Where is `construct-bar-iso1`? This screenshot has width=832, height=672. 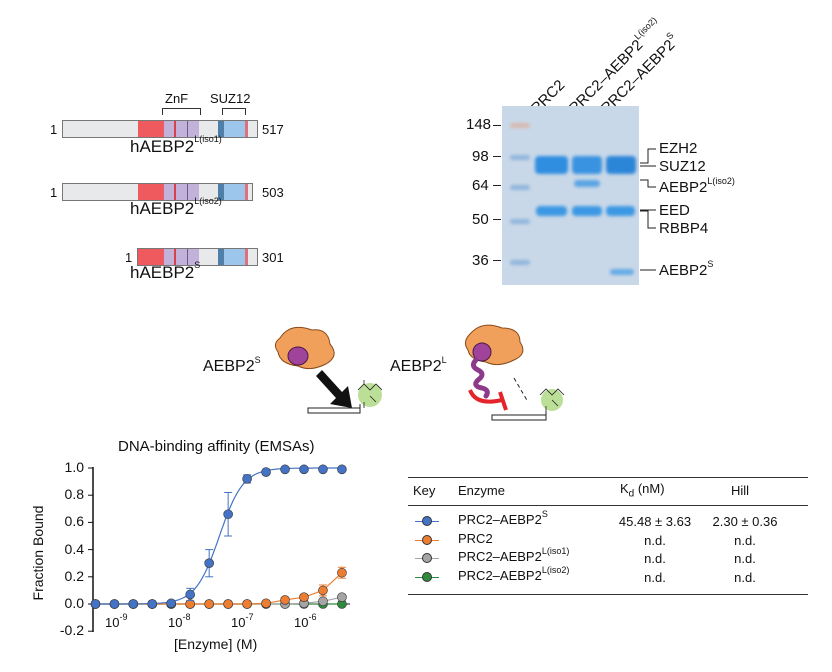 construct-bar-iso1 is located at coordinates (160, 129).